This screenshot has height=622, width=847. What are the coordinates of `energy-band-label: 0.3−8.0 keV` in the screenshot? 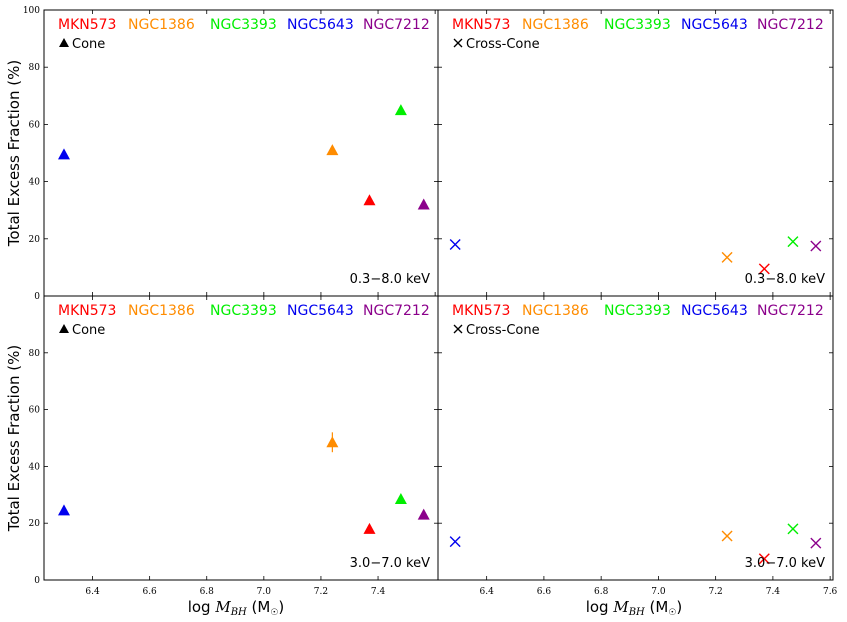 It's located at (390, 279).